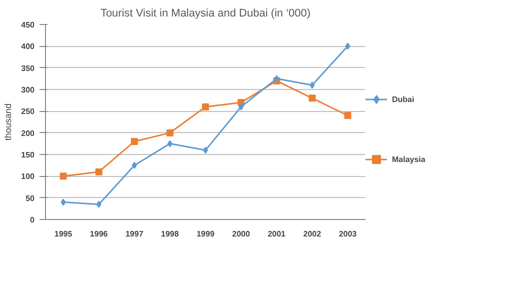  What do you see at coordinates (28, 133) in the screenshot?
I see `y-tick-label: 200` at bounding box center [28, 133].